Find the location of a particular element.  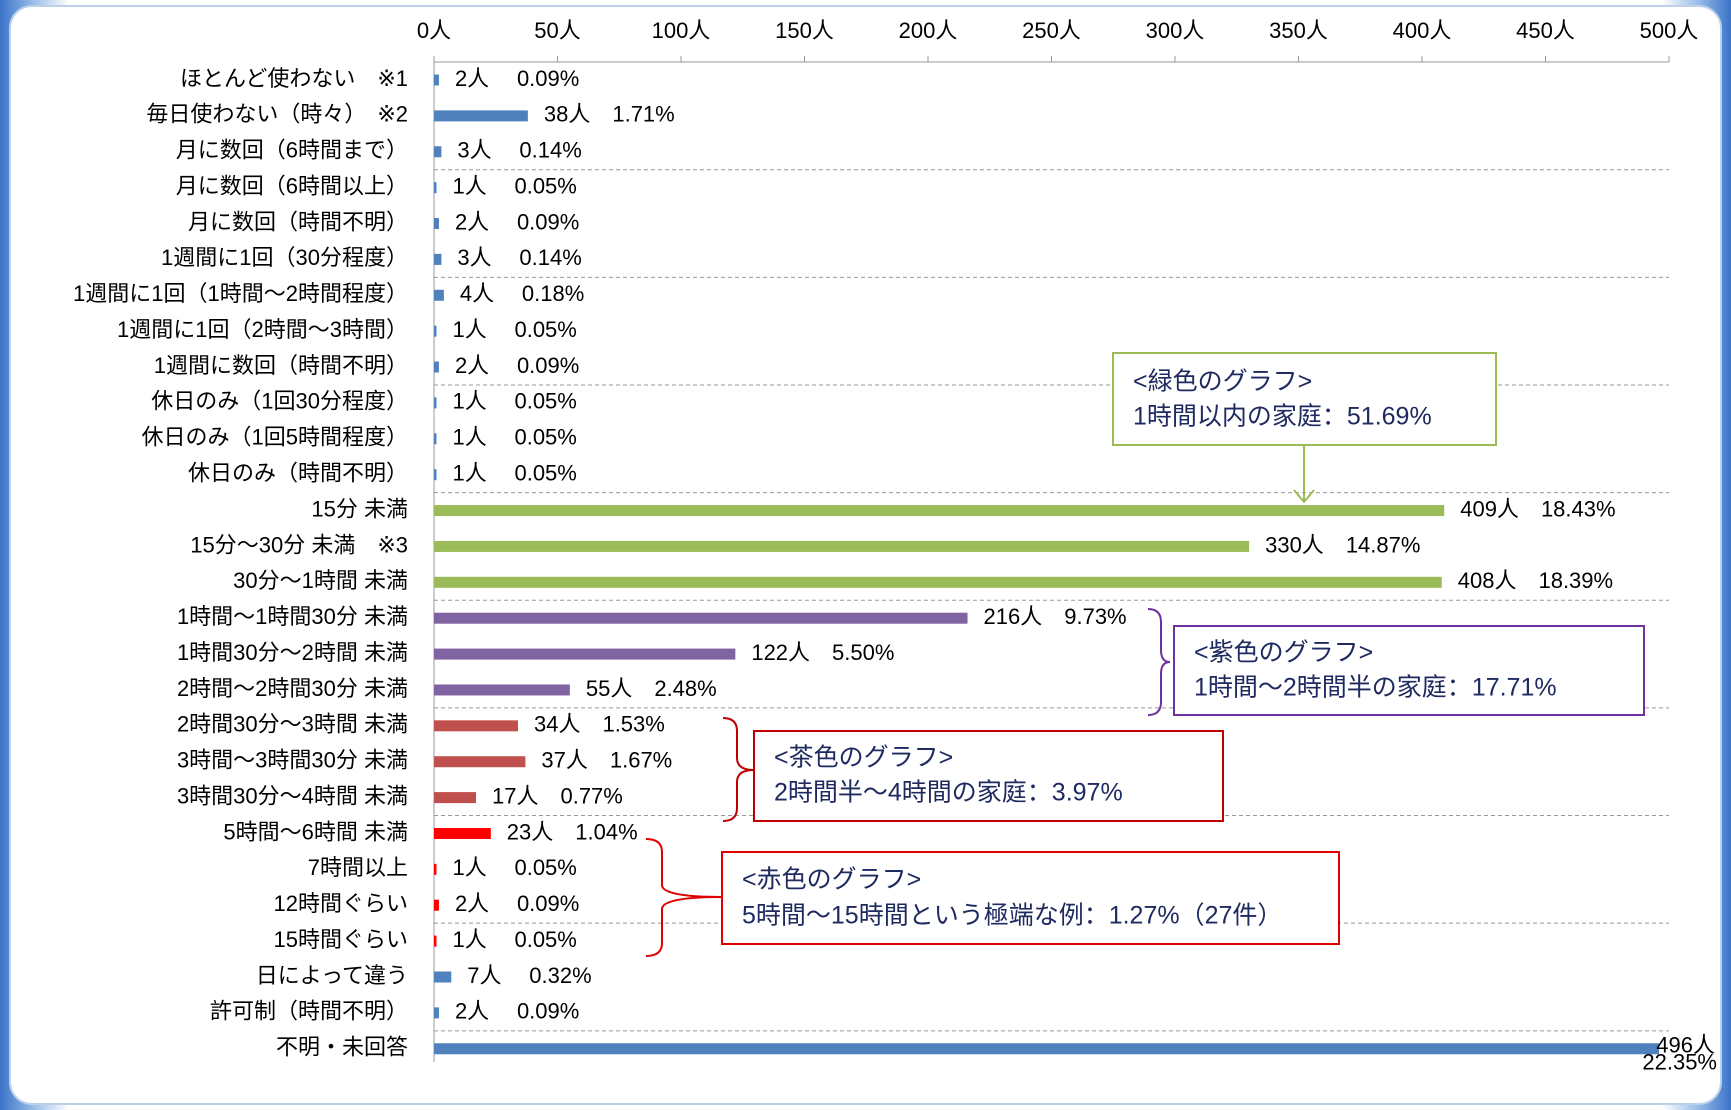

y-tick-label: 30分～1時間 未満 is located at coordinates (320, 580).